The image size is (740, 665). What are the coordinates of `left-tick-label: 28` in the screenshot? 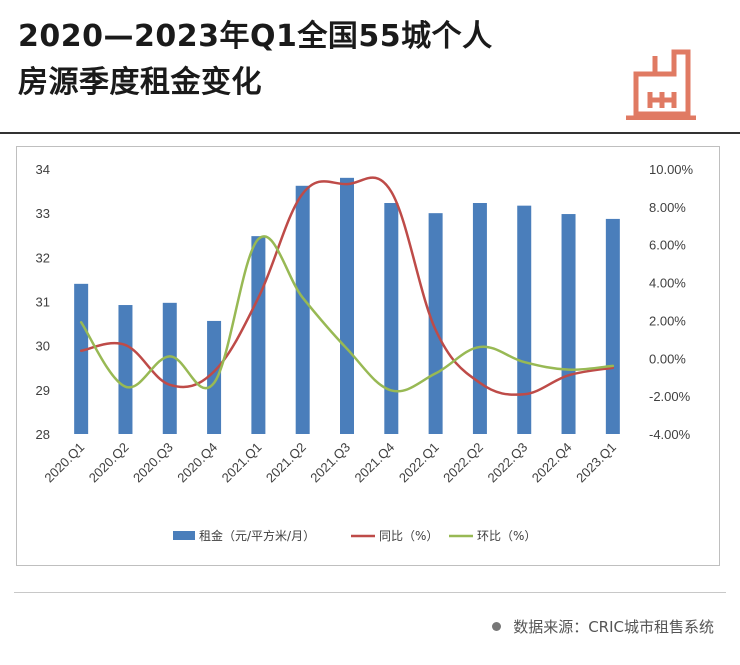 It's located at (43, 434).